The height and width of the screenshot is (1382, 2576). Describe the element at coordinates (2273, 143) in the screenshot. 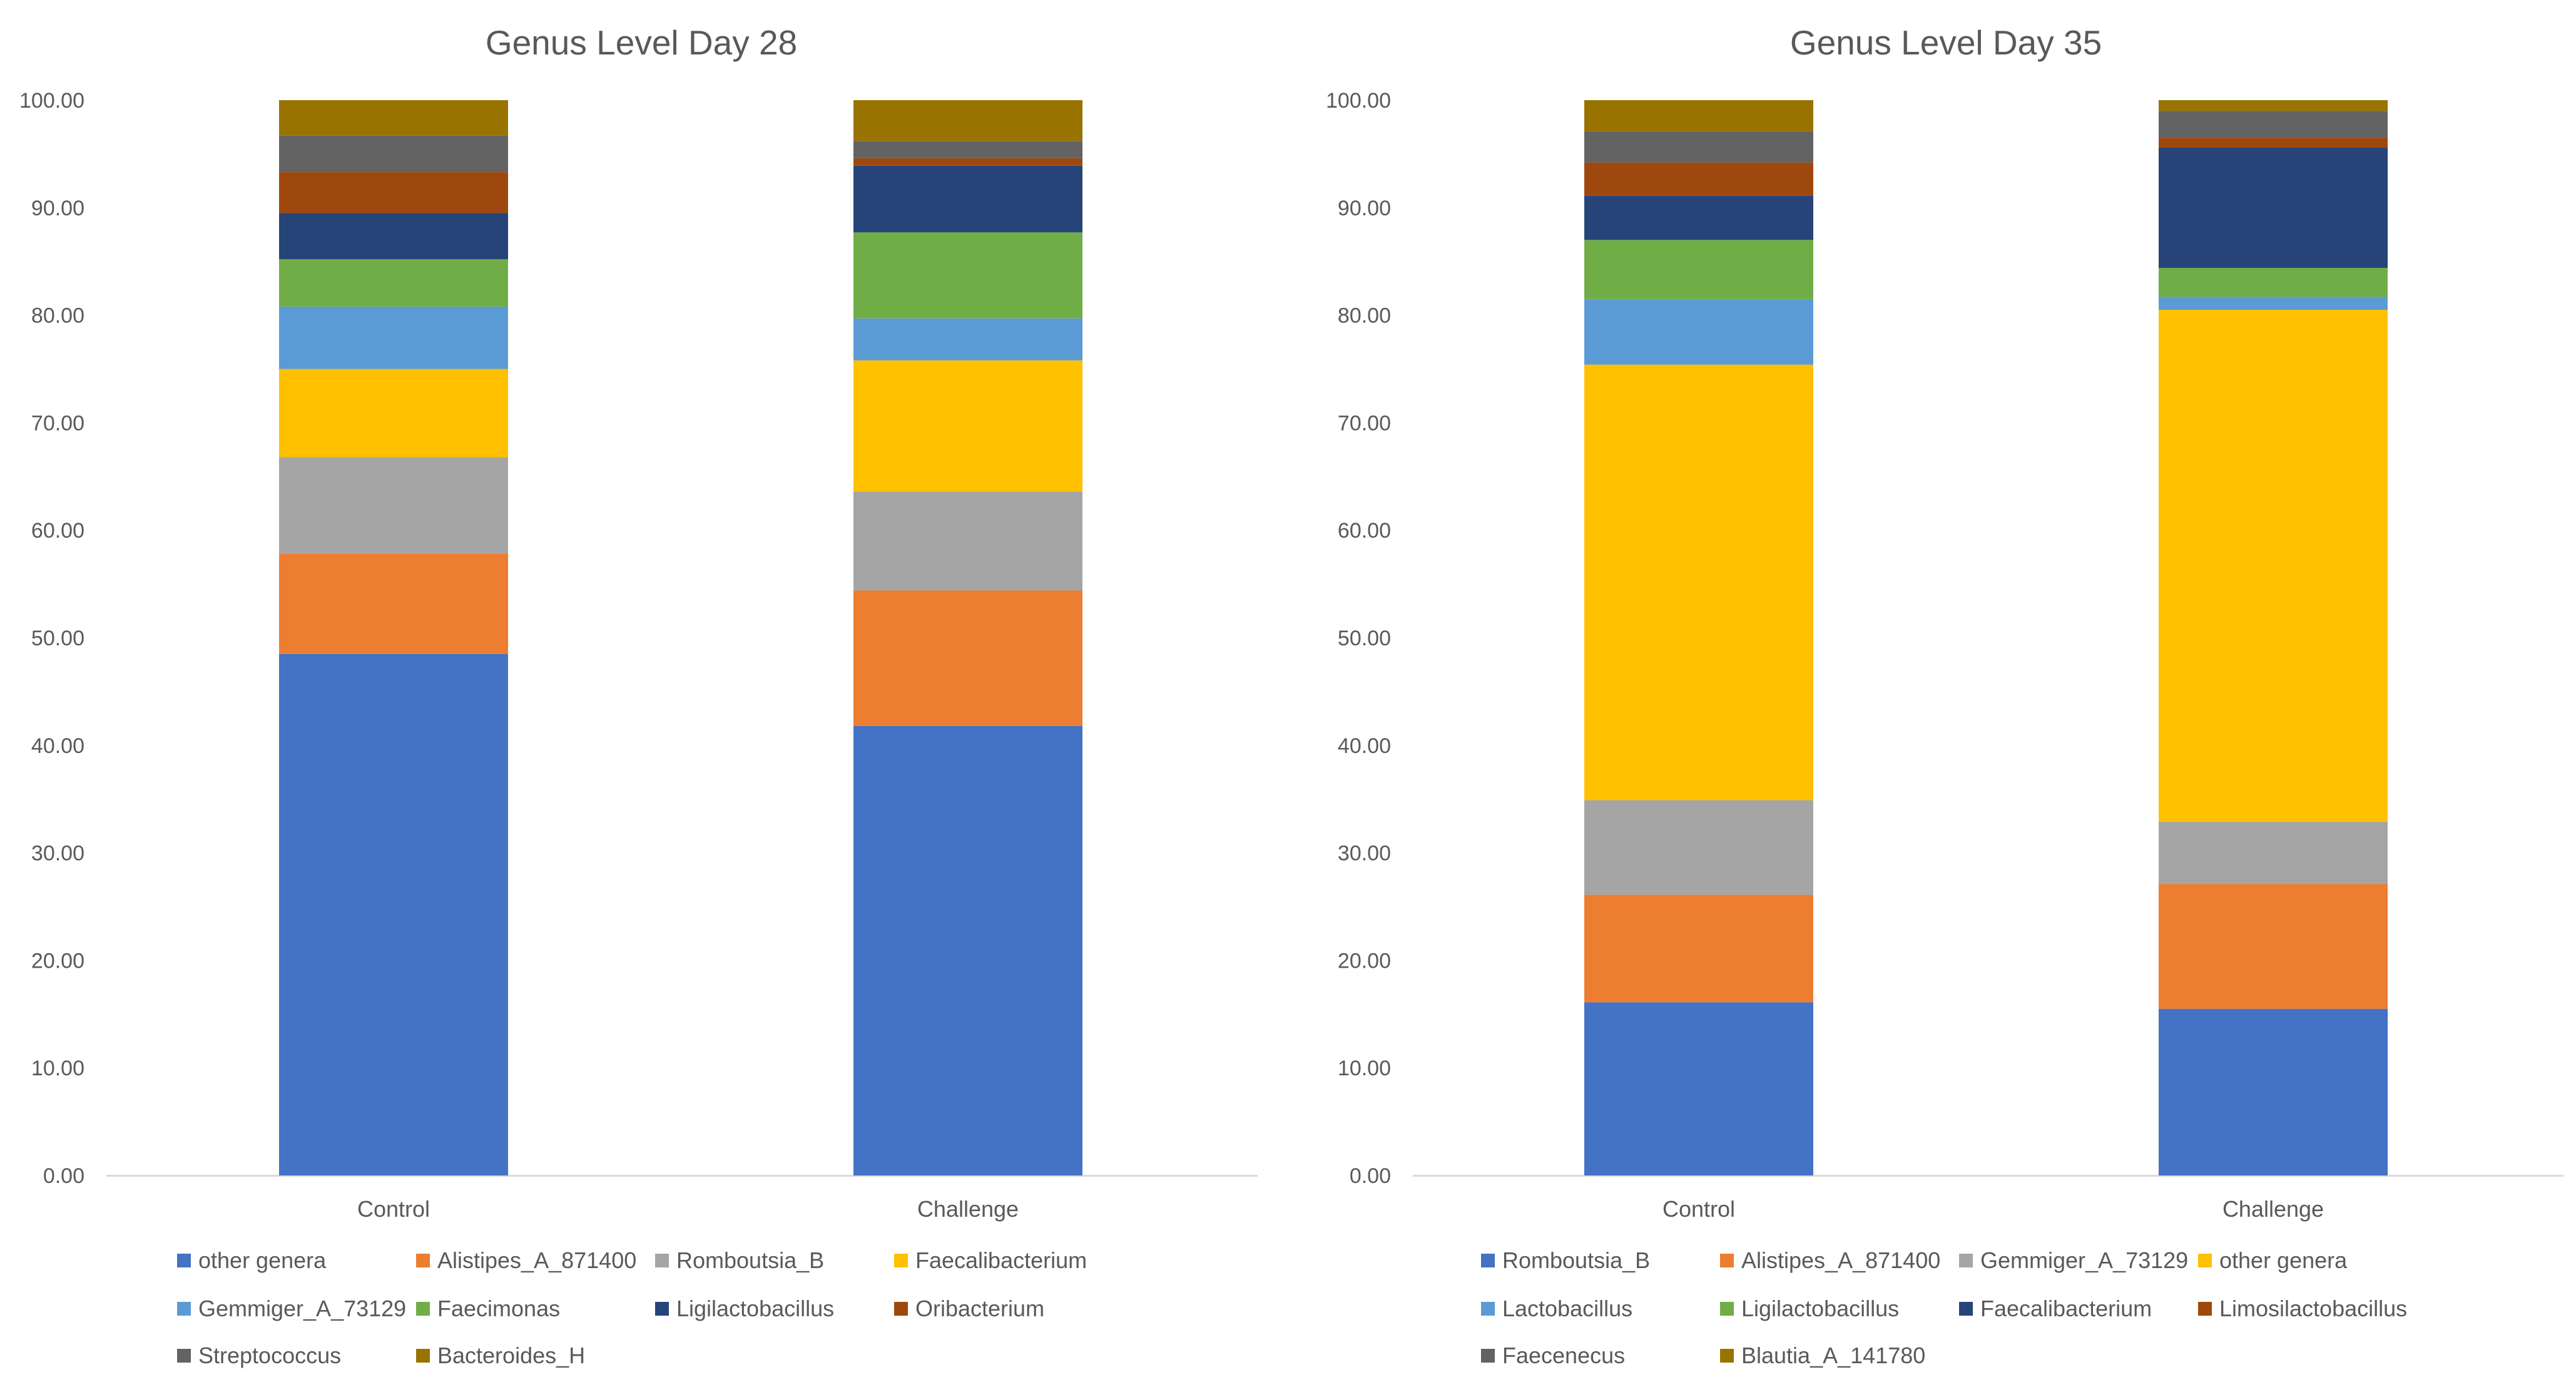

I see `bar-segment-limosilactobacillus-challenge` at that location.